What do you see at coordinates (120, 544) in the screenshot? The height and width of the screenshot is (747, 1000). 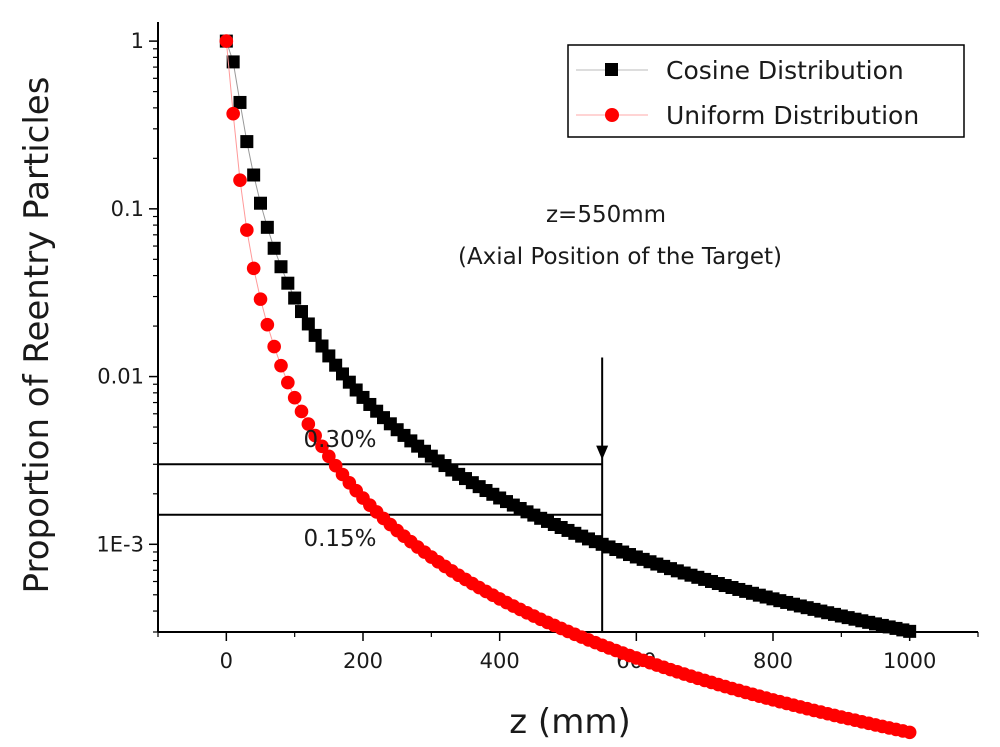 I see `y-tick-label: 1E-3` at bounding box center [120, 544].